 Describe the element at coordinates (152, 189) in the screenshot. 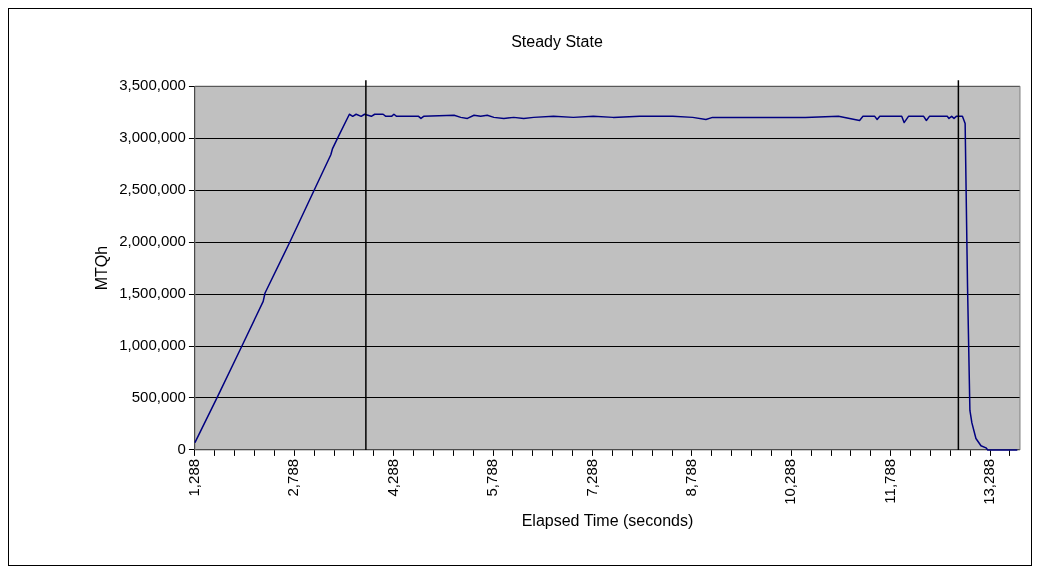

I see `y-tick-label: 2,500,000` at that location.